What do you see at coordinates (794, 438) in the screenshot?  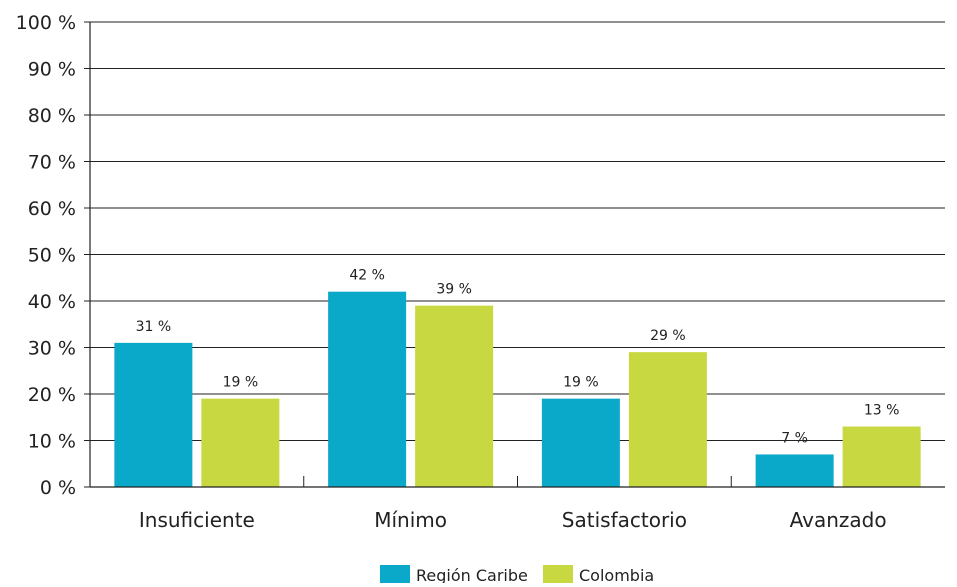 I see `data-label: 7 %` at bounding box center [794, 438].